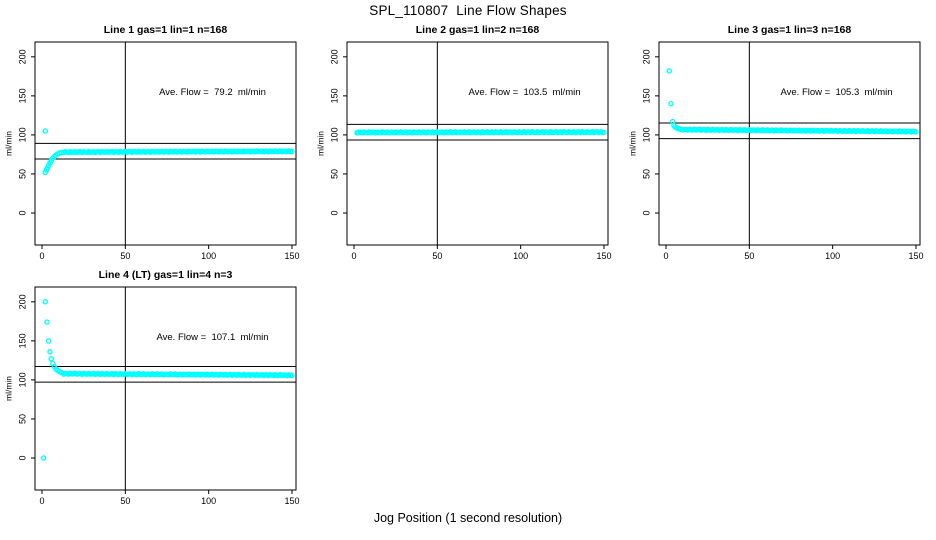  I want to click on plot-area-line-2: 0 50 100 150 0 50 100 150 200 ml/min, so click(463, 151).